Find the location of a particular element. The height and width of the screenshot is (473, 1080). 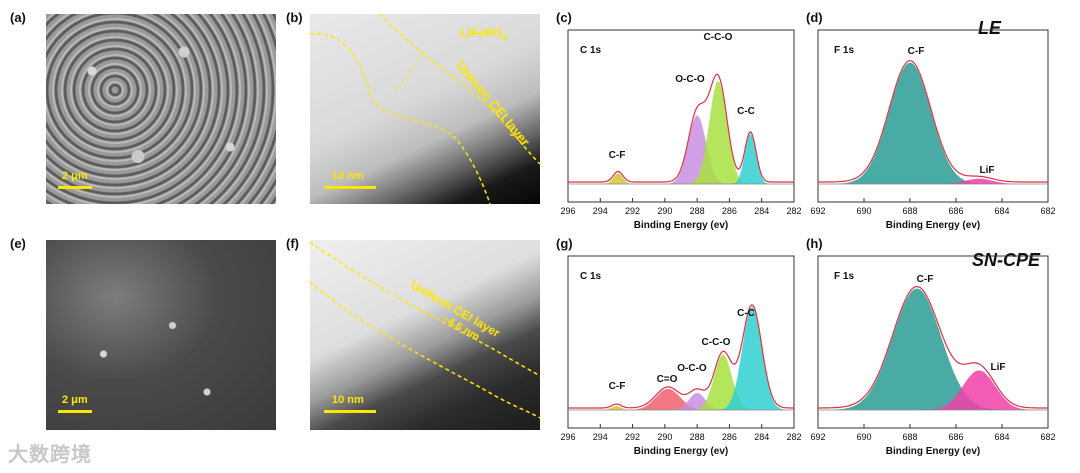

xlabel-h: Binding Energy (ev) is located at coordinates (933, 451).